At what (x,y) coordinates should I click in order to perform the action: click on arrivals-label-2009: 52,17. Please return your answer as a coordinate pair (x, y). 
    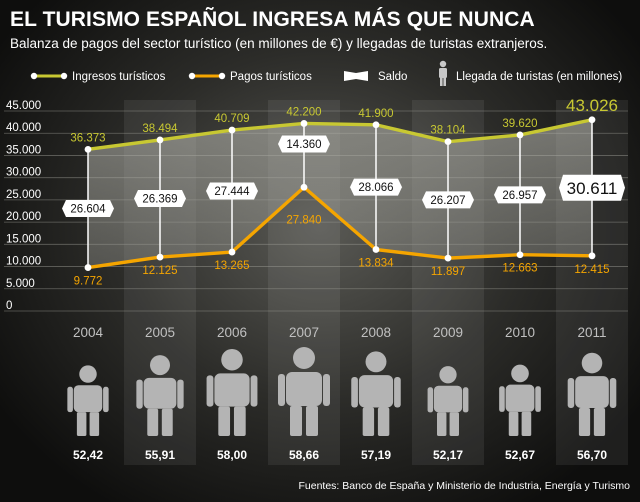
    Looking at the image, I should click on (448, 455).